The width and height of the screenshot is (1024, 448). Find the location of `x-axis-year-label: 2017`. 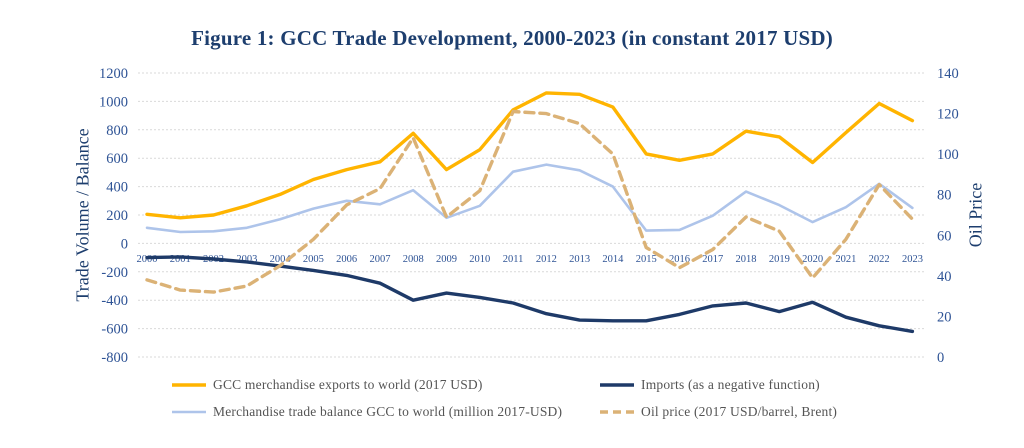

x-axis-year-label: 2017 is located at coordinates (712, 259).